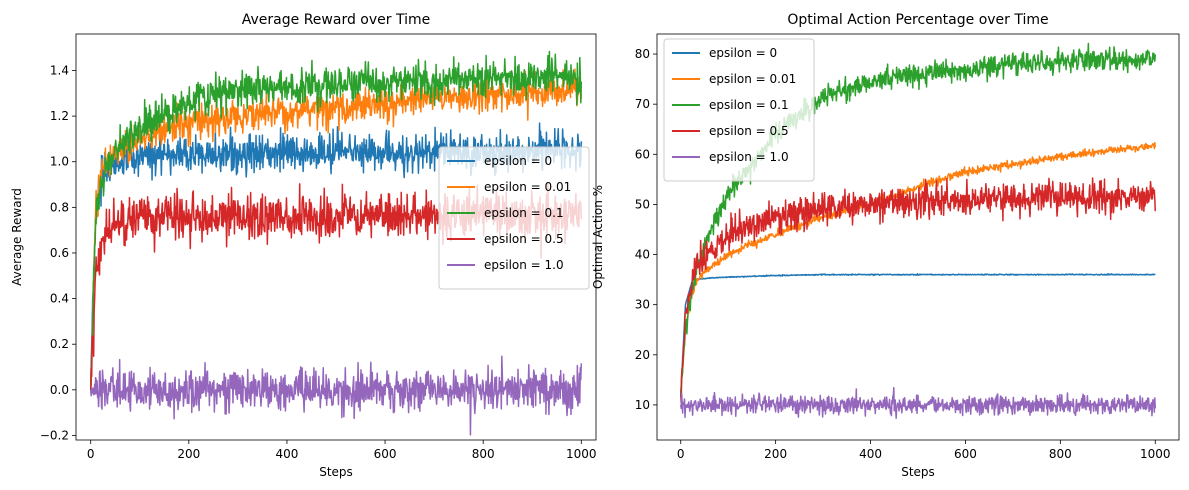 The image size is (1189, 490). What do you see at coordinates (59, 70) in the screenshot?
I see `y-tick-label: 1.4` at bounding box center [59, 70].